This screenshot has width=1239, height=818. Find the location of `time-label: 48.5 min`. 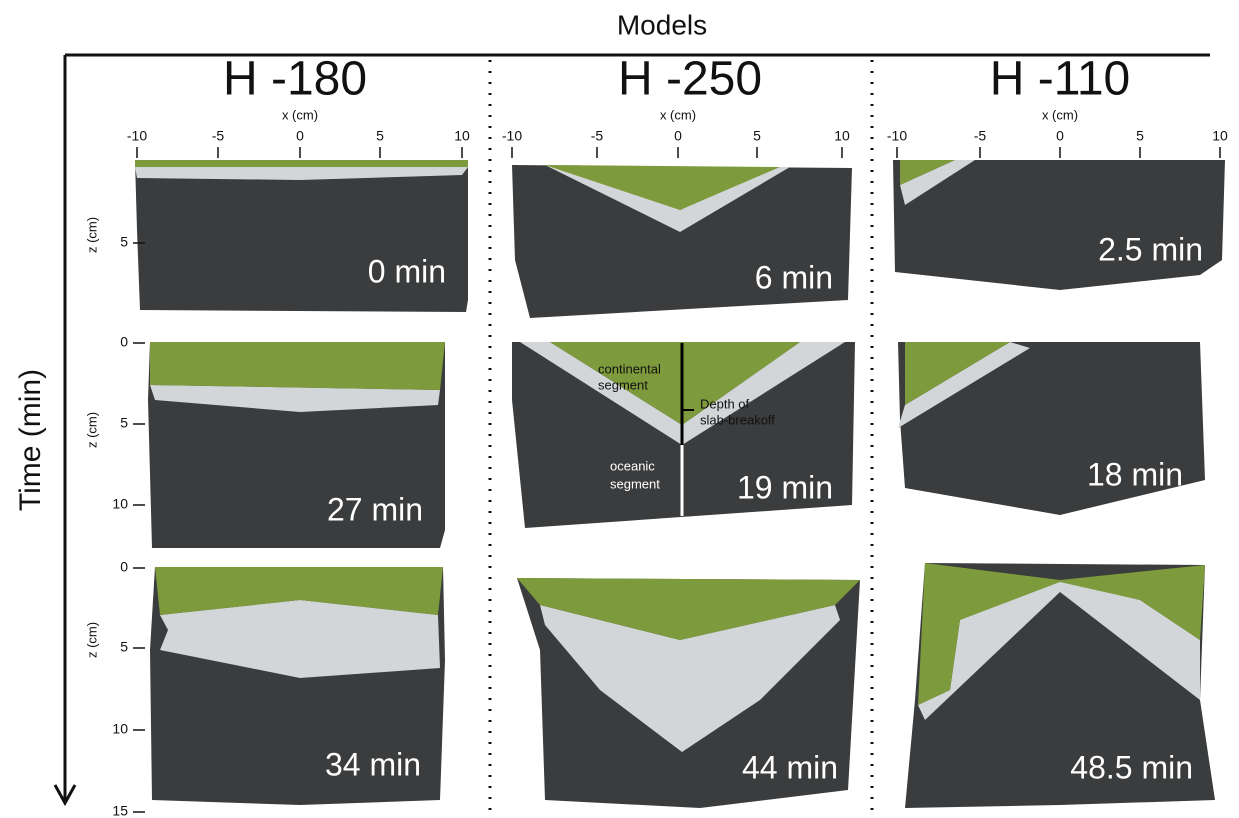

time-label: 48.5 min is located at coordinates (1131, 767).